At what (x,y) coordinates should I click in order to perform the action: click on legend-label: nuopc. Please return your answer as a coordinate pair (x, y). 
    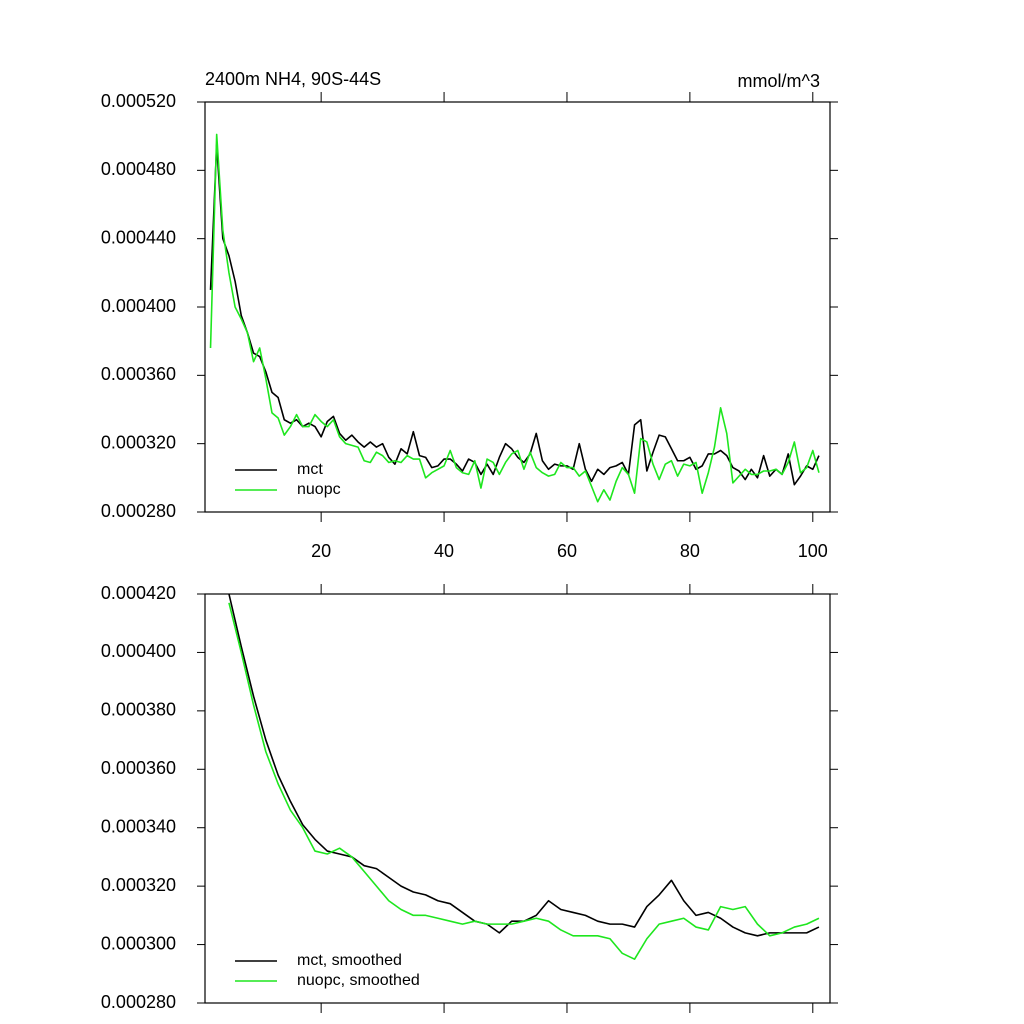
    Looking at the image, I should click on (319, 489).